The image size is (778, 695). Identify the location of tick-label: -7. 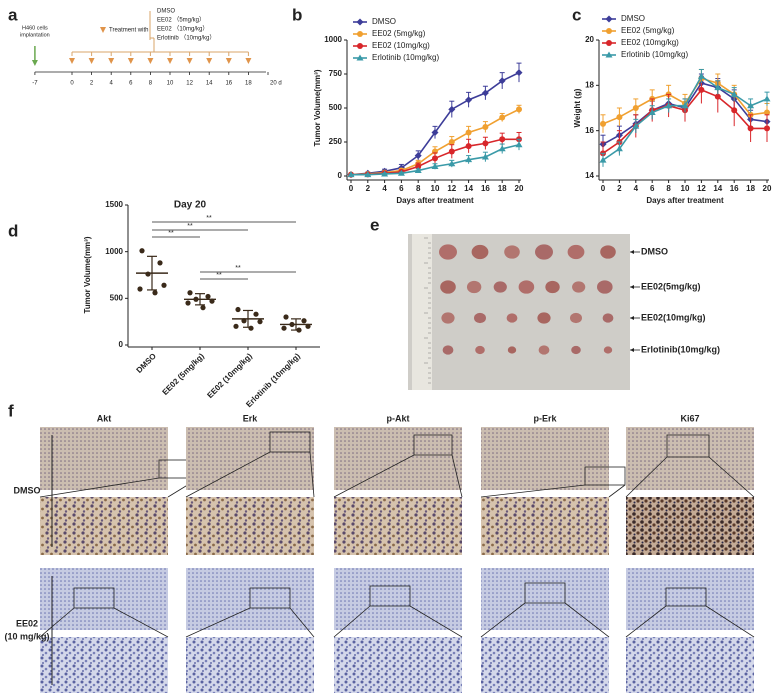
(35, 84).